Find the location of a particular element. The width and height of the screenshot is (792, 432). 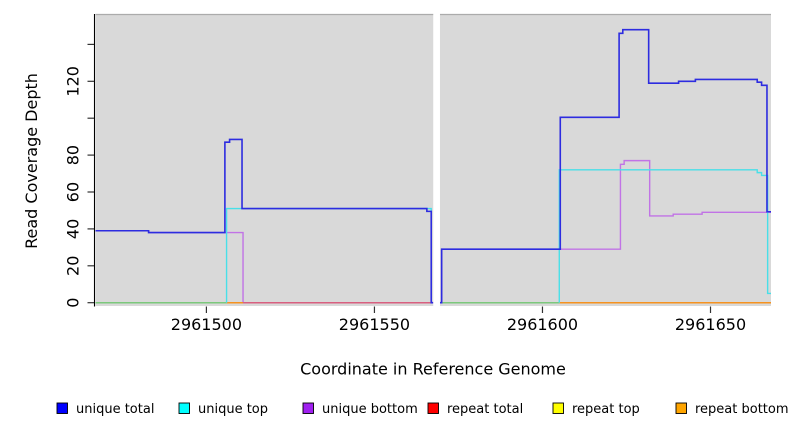

legend-item-repeat-top: repeat top is located at coordinates (596, 409).